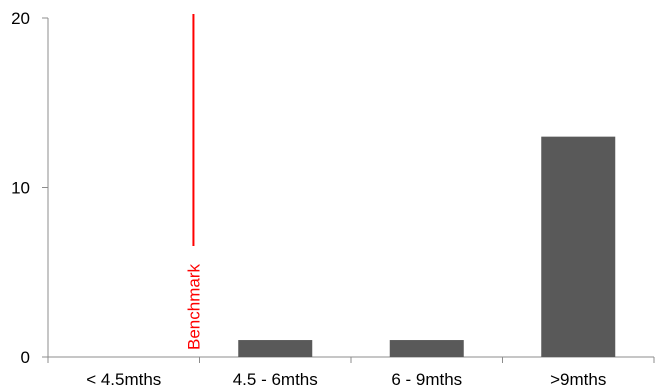  What do you see at coordinates (193, 307) in the screenshot?
I see `benchmark-label: Benchmark` at bounding box center [193, 307].